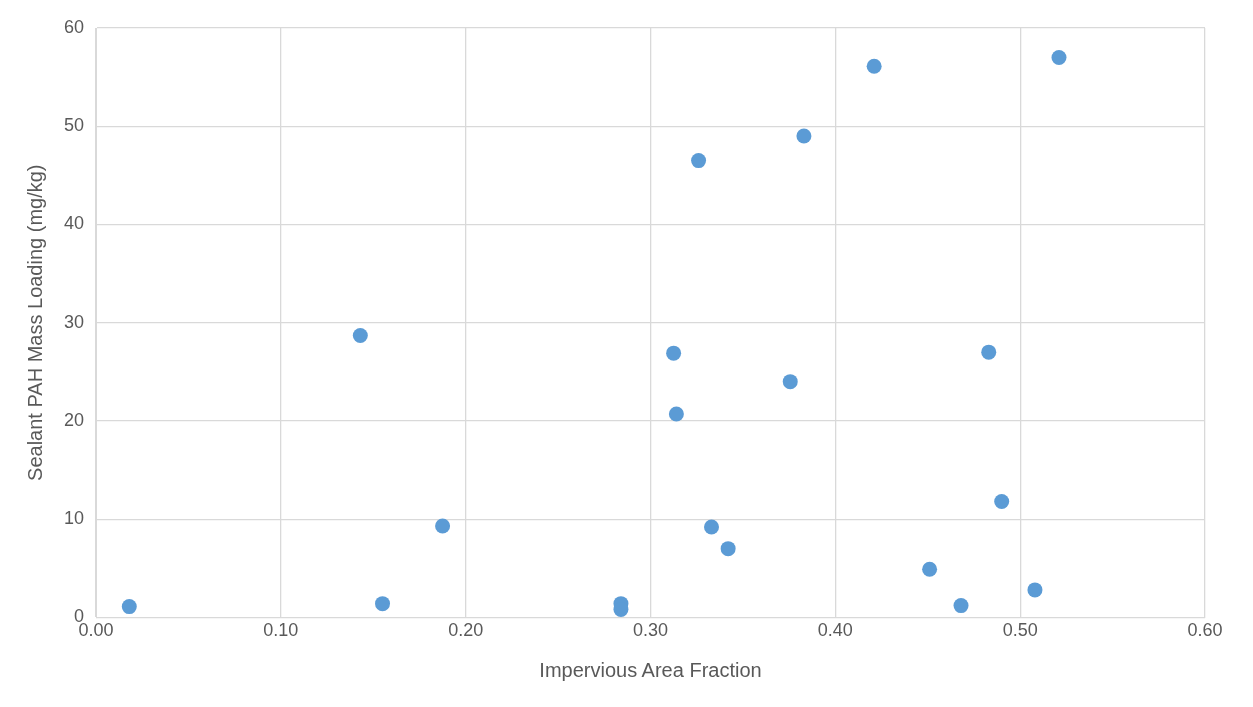  What do you see at coordinates (74, 518) in the screenshot?
I see `y-tick-label: 10` at bounding box center [74, 518].